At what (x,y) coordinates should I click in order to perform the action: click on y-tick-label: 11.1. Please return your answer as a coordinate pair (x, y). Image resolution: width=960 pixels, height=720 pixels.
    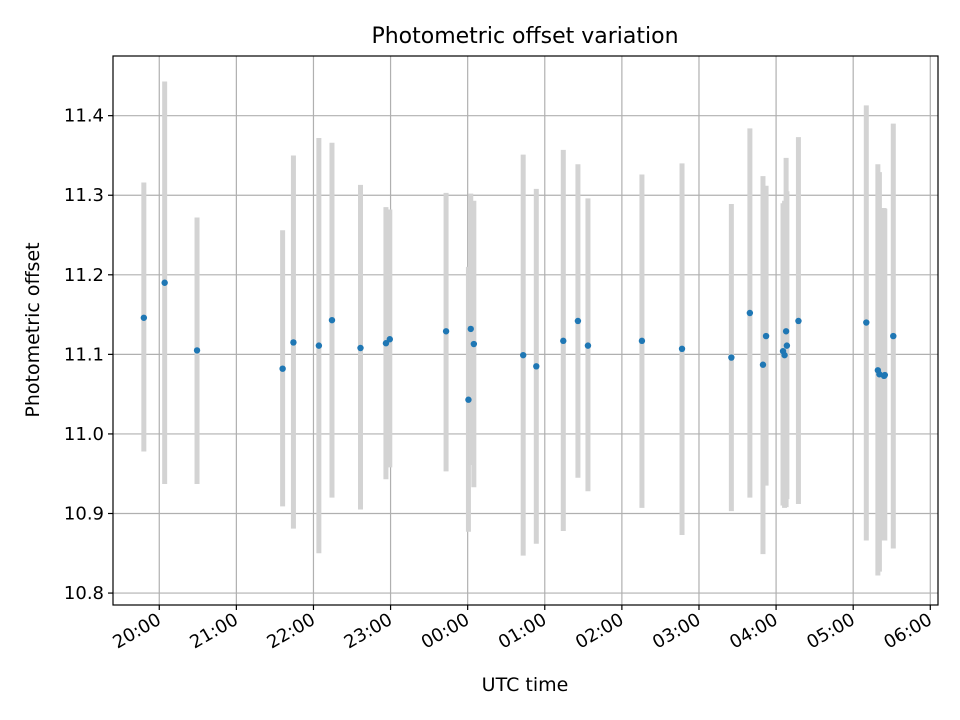
    Looking at the image, I should click on (84, 354).